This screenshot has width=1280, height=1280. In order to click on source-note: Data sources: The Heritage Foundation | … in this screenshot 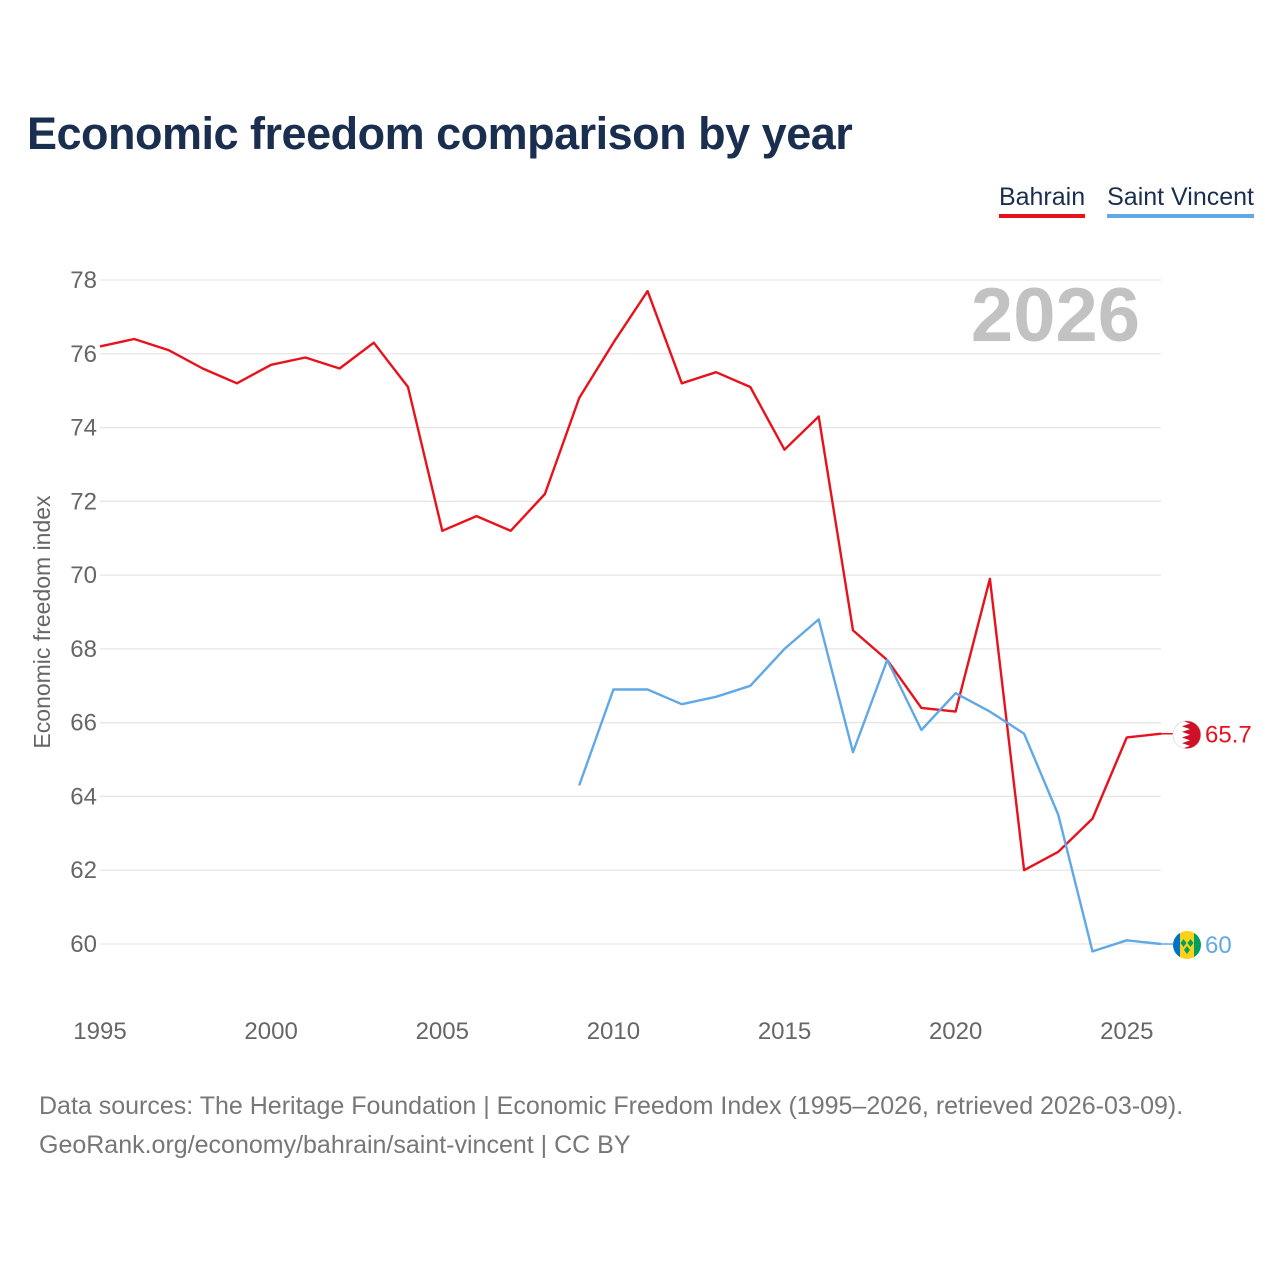, I will do `click(611, 1126)`.